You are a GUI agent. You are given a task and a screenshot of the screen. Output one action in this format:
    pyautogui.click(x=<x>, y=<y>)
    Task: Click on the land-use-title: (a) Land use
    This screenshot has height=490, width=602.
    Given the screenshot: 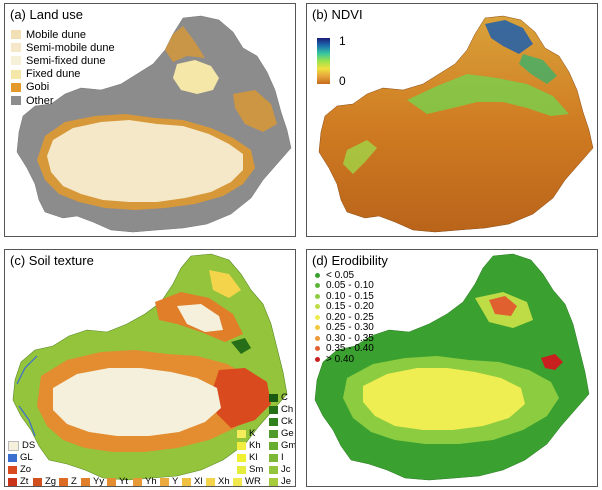 What is the action you would take?
    pyautogui.click(x=46, y=14)
    